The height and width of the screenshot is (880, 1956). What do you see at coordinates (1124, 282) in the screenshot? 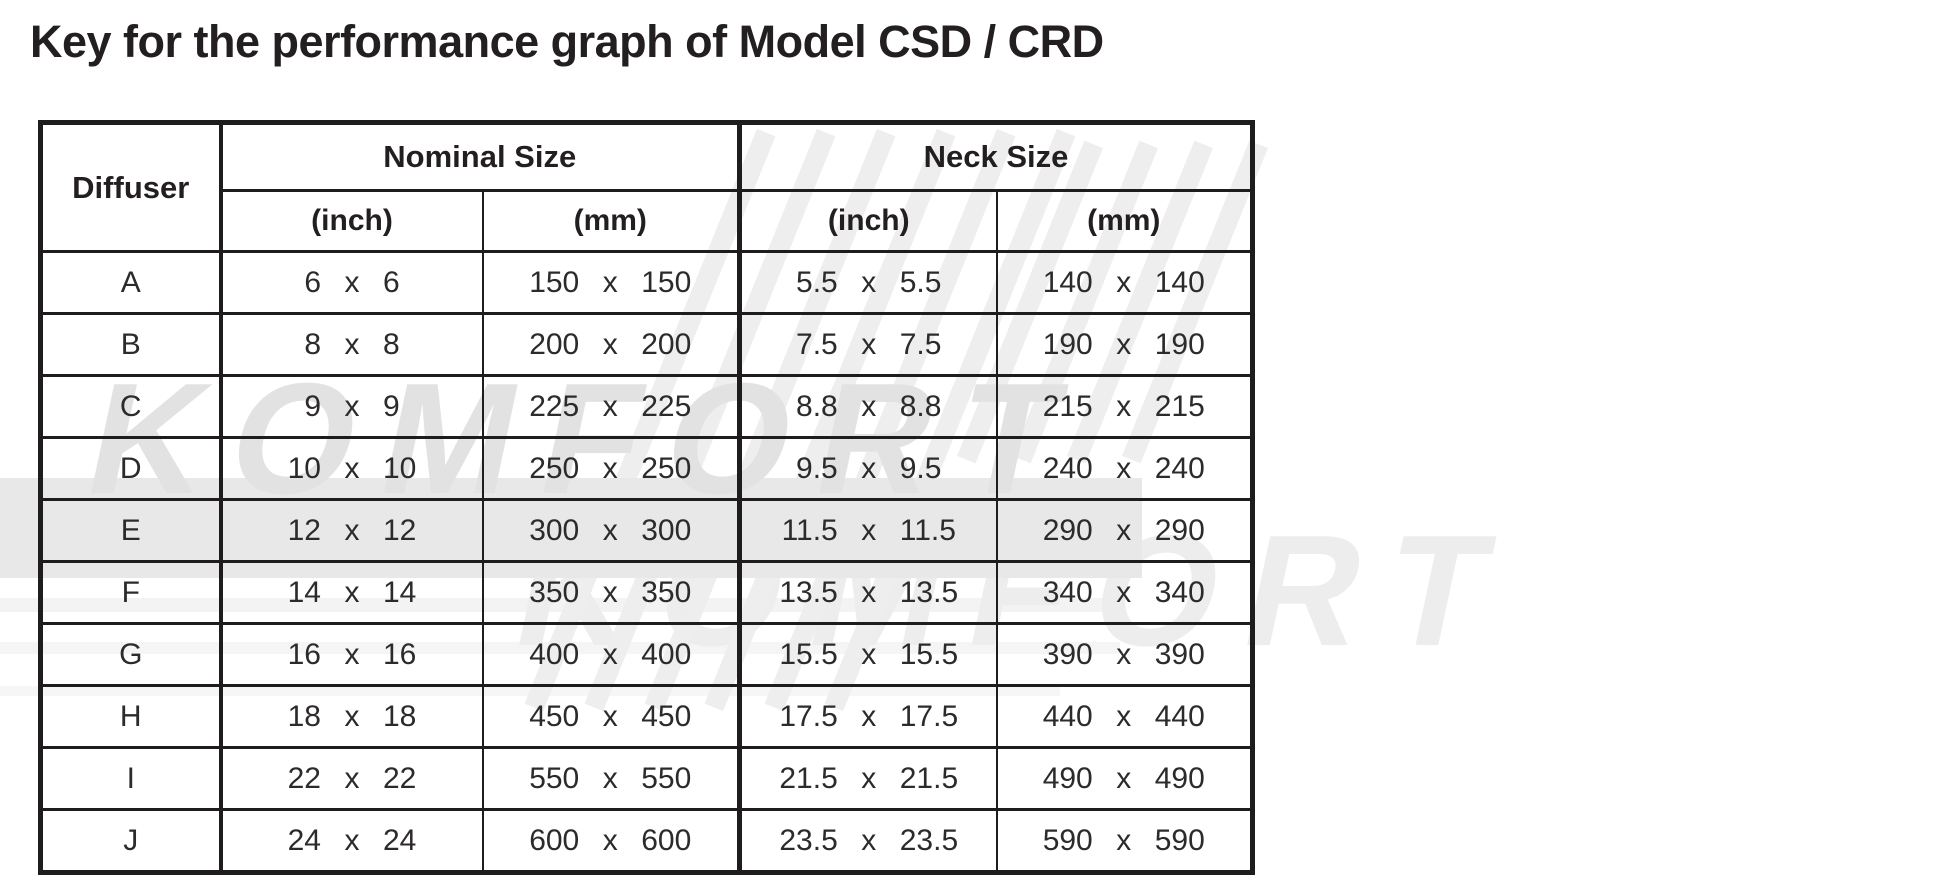
I see `neck-mm-cell: 140 x 140` at bounding box center [1124, 282].